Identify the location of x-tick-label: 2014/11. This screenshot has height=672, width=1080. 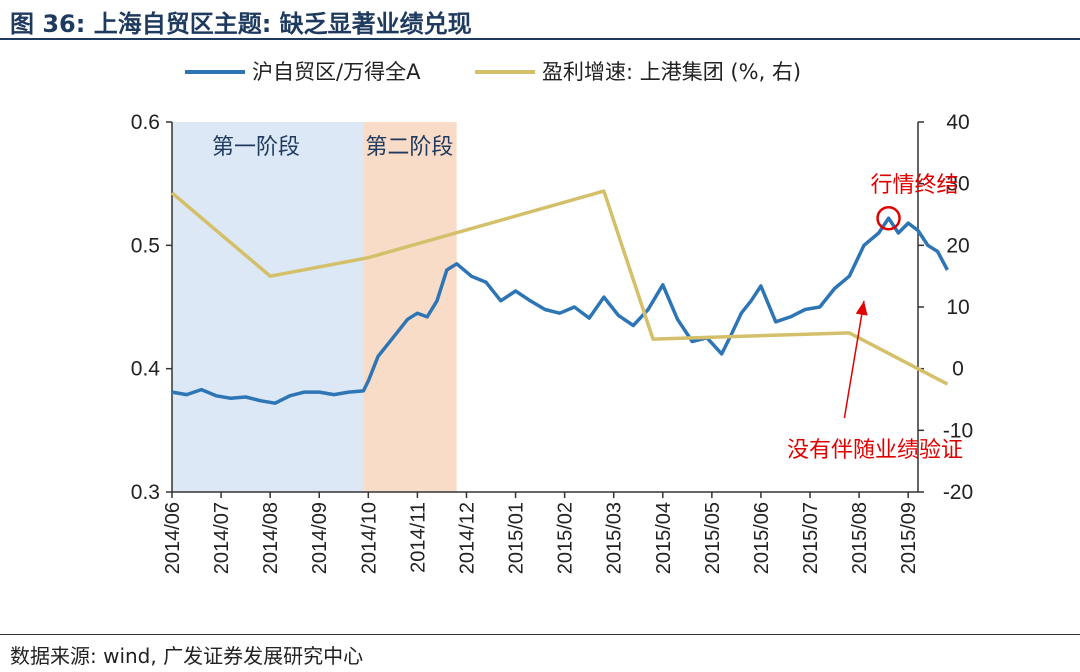
(418, 537).